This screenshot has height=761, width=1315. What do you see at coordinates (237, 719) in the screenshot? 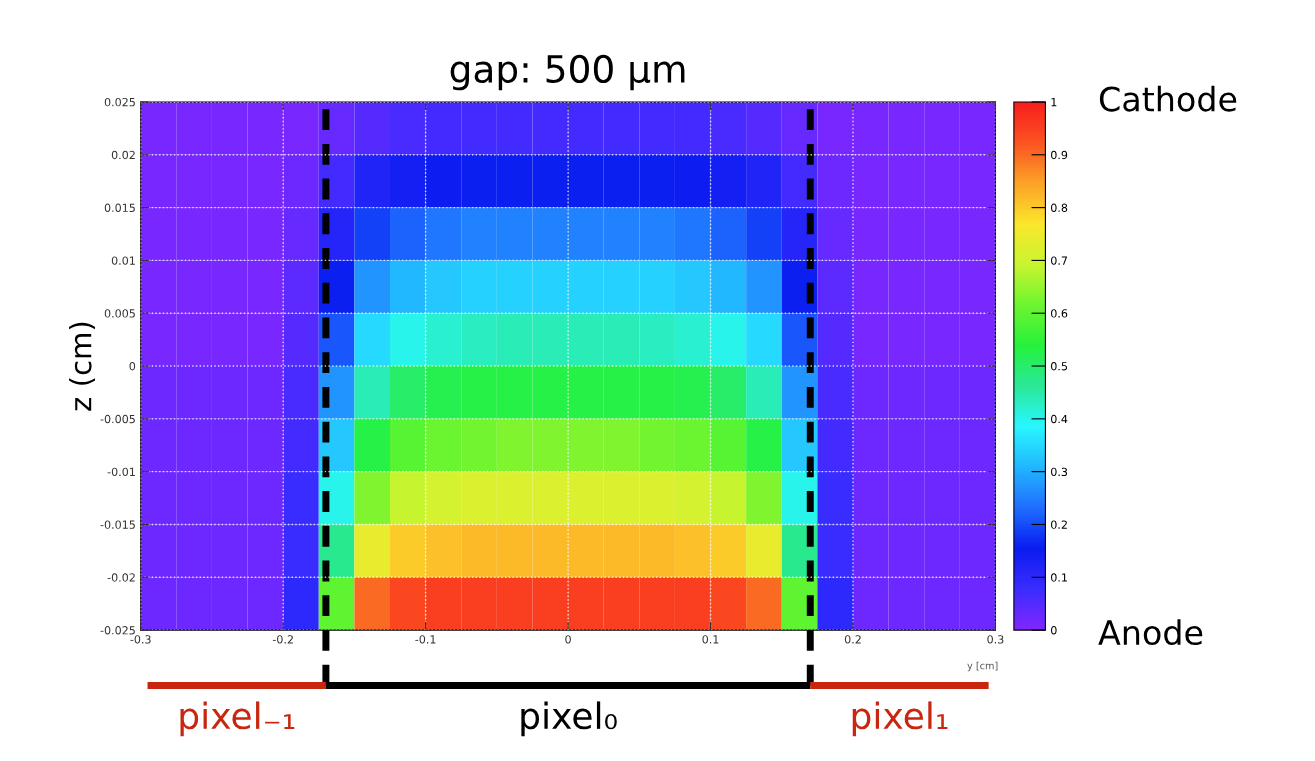
I see `text: pixel₋₁` at bounding box center [237, 719].